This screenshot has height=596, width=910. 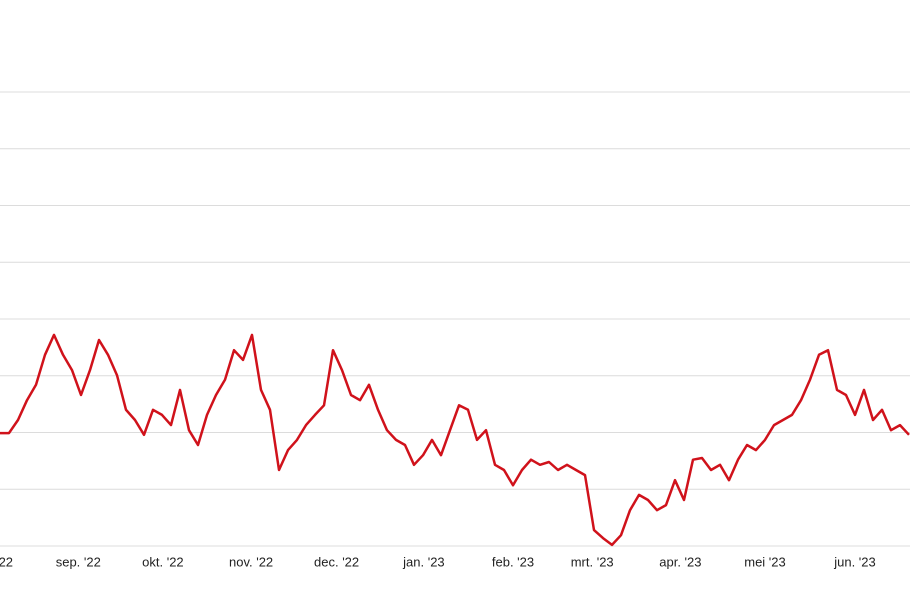 I want to click on x-tick-label: feb. '23, so click(x=513, y=561).